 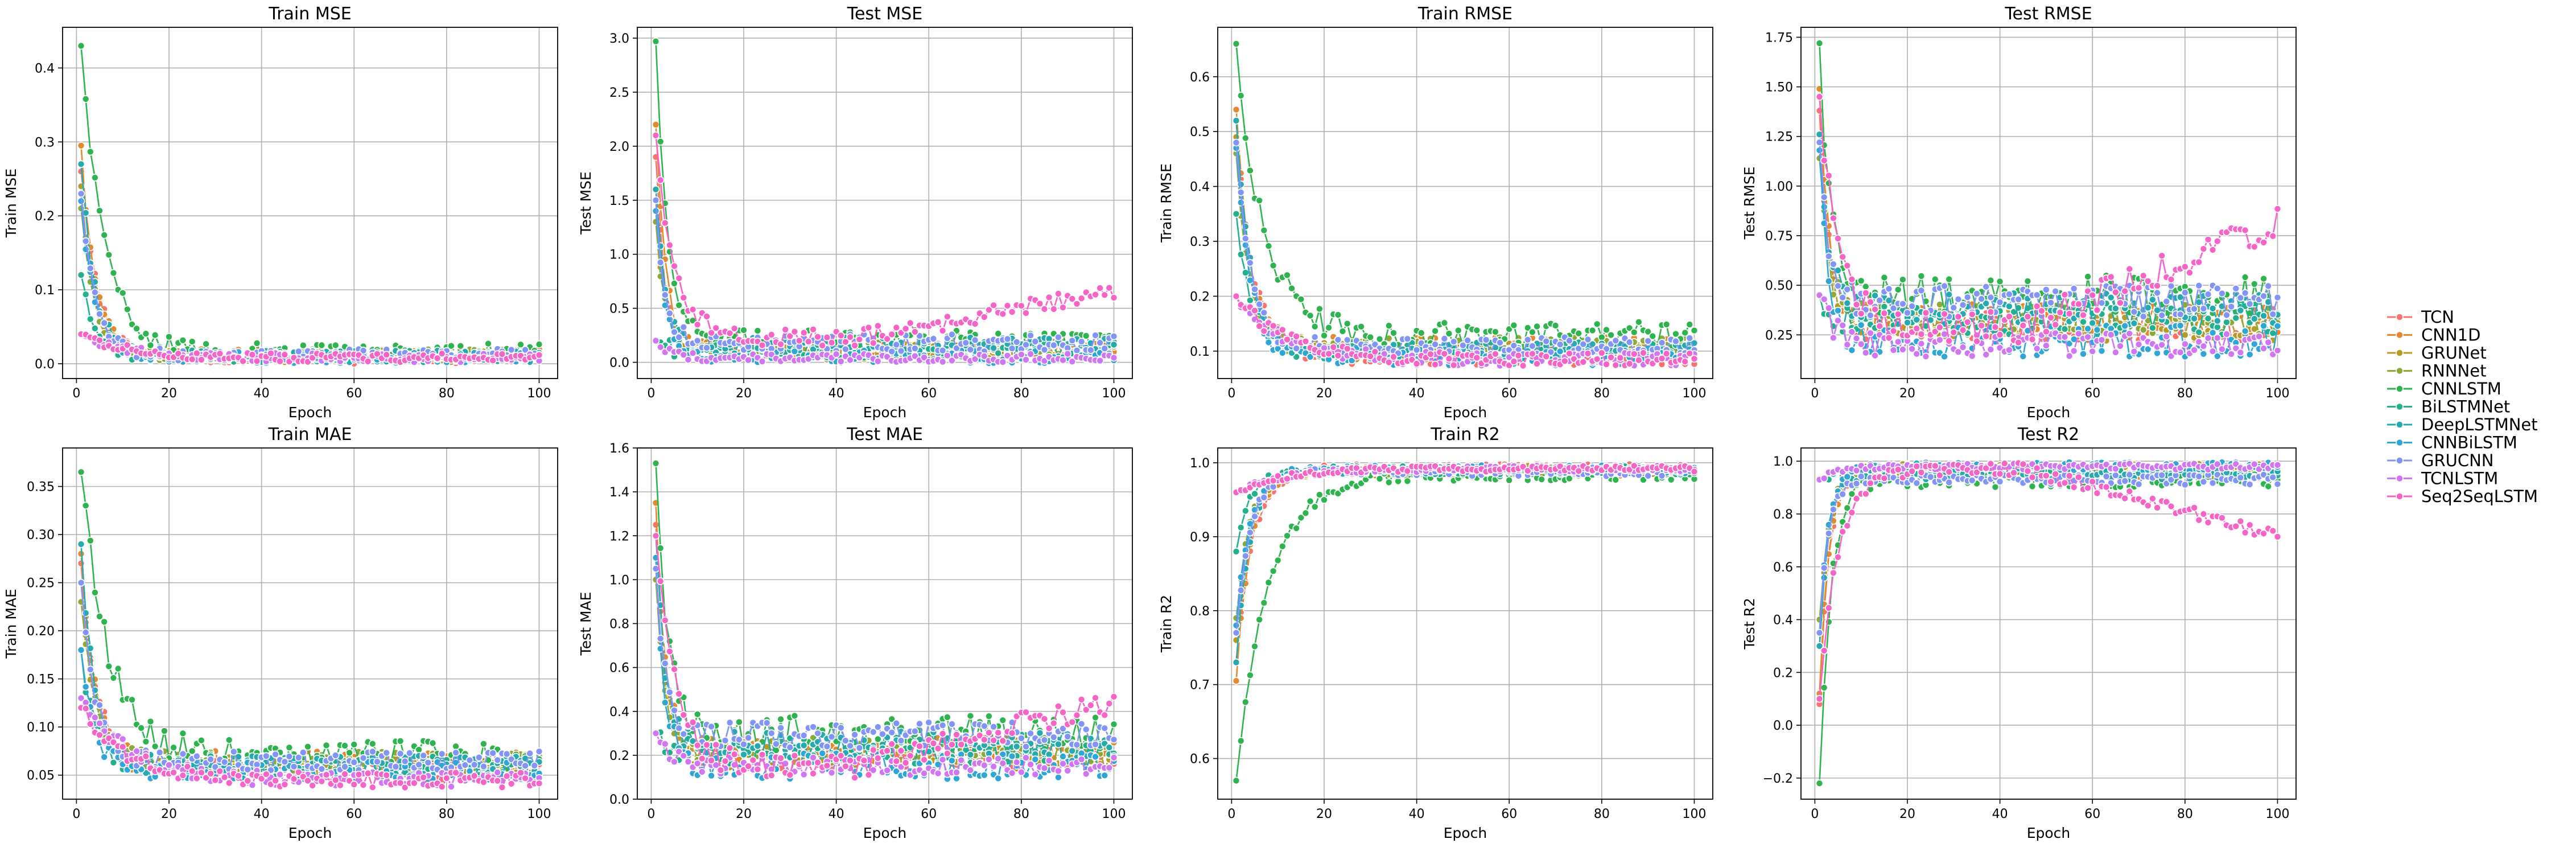 What do you see at coordinates (1779, 88) in the screenshot?
I see `y-tick-label: 1.50` at bounding box center [1779, 88].